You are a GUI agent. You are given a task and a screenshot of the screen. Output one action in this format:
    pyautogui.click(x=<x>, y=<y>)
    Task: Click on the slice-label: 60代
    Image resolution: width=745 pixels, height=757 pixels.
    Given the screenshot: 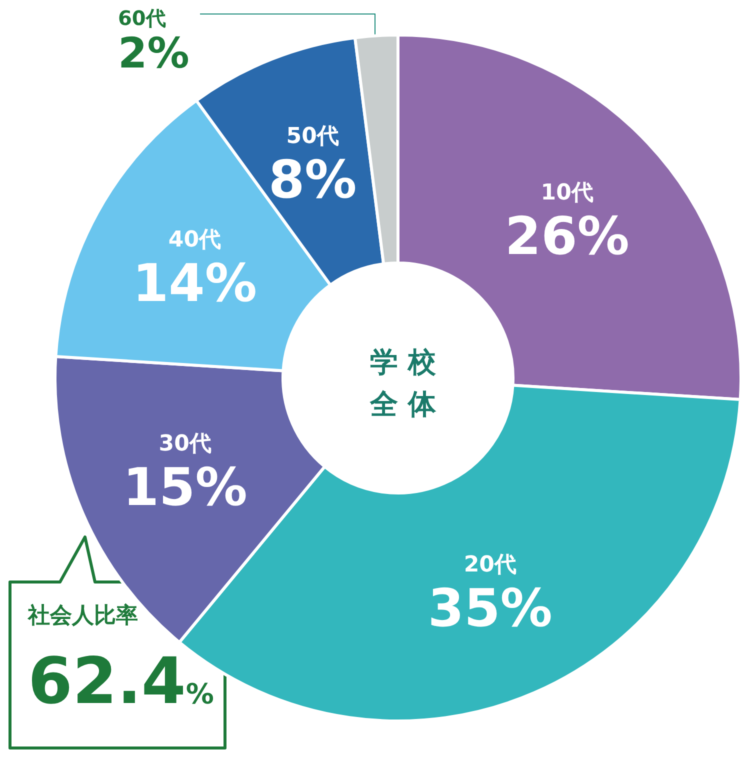 What is the action you would take?
    pyautogui.click(x=142, y=18)
    